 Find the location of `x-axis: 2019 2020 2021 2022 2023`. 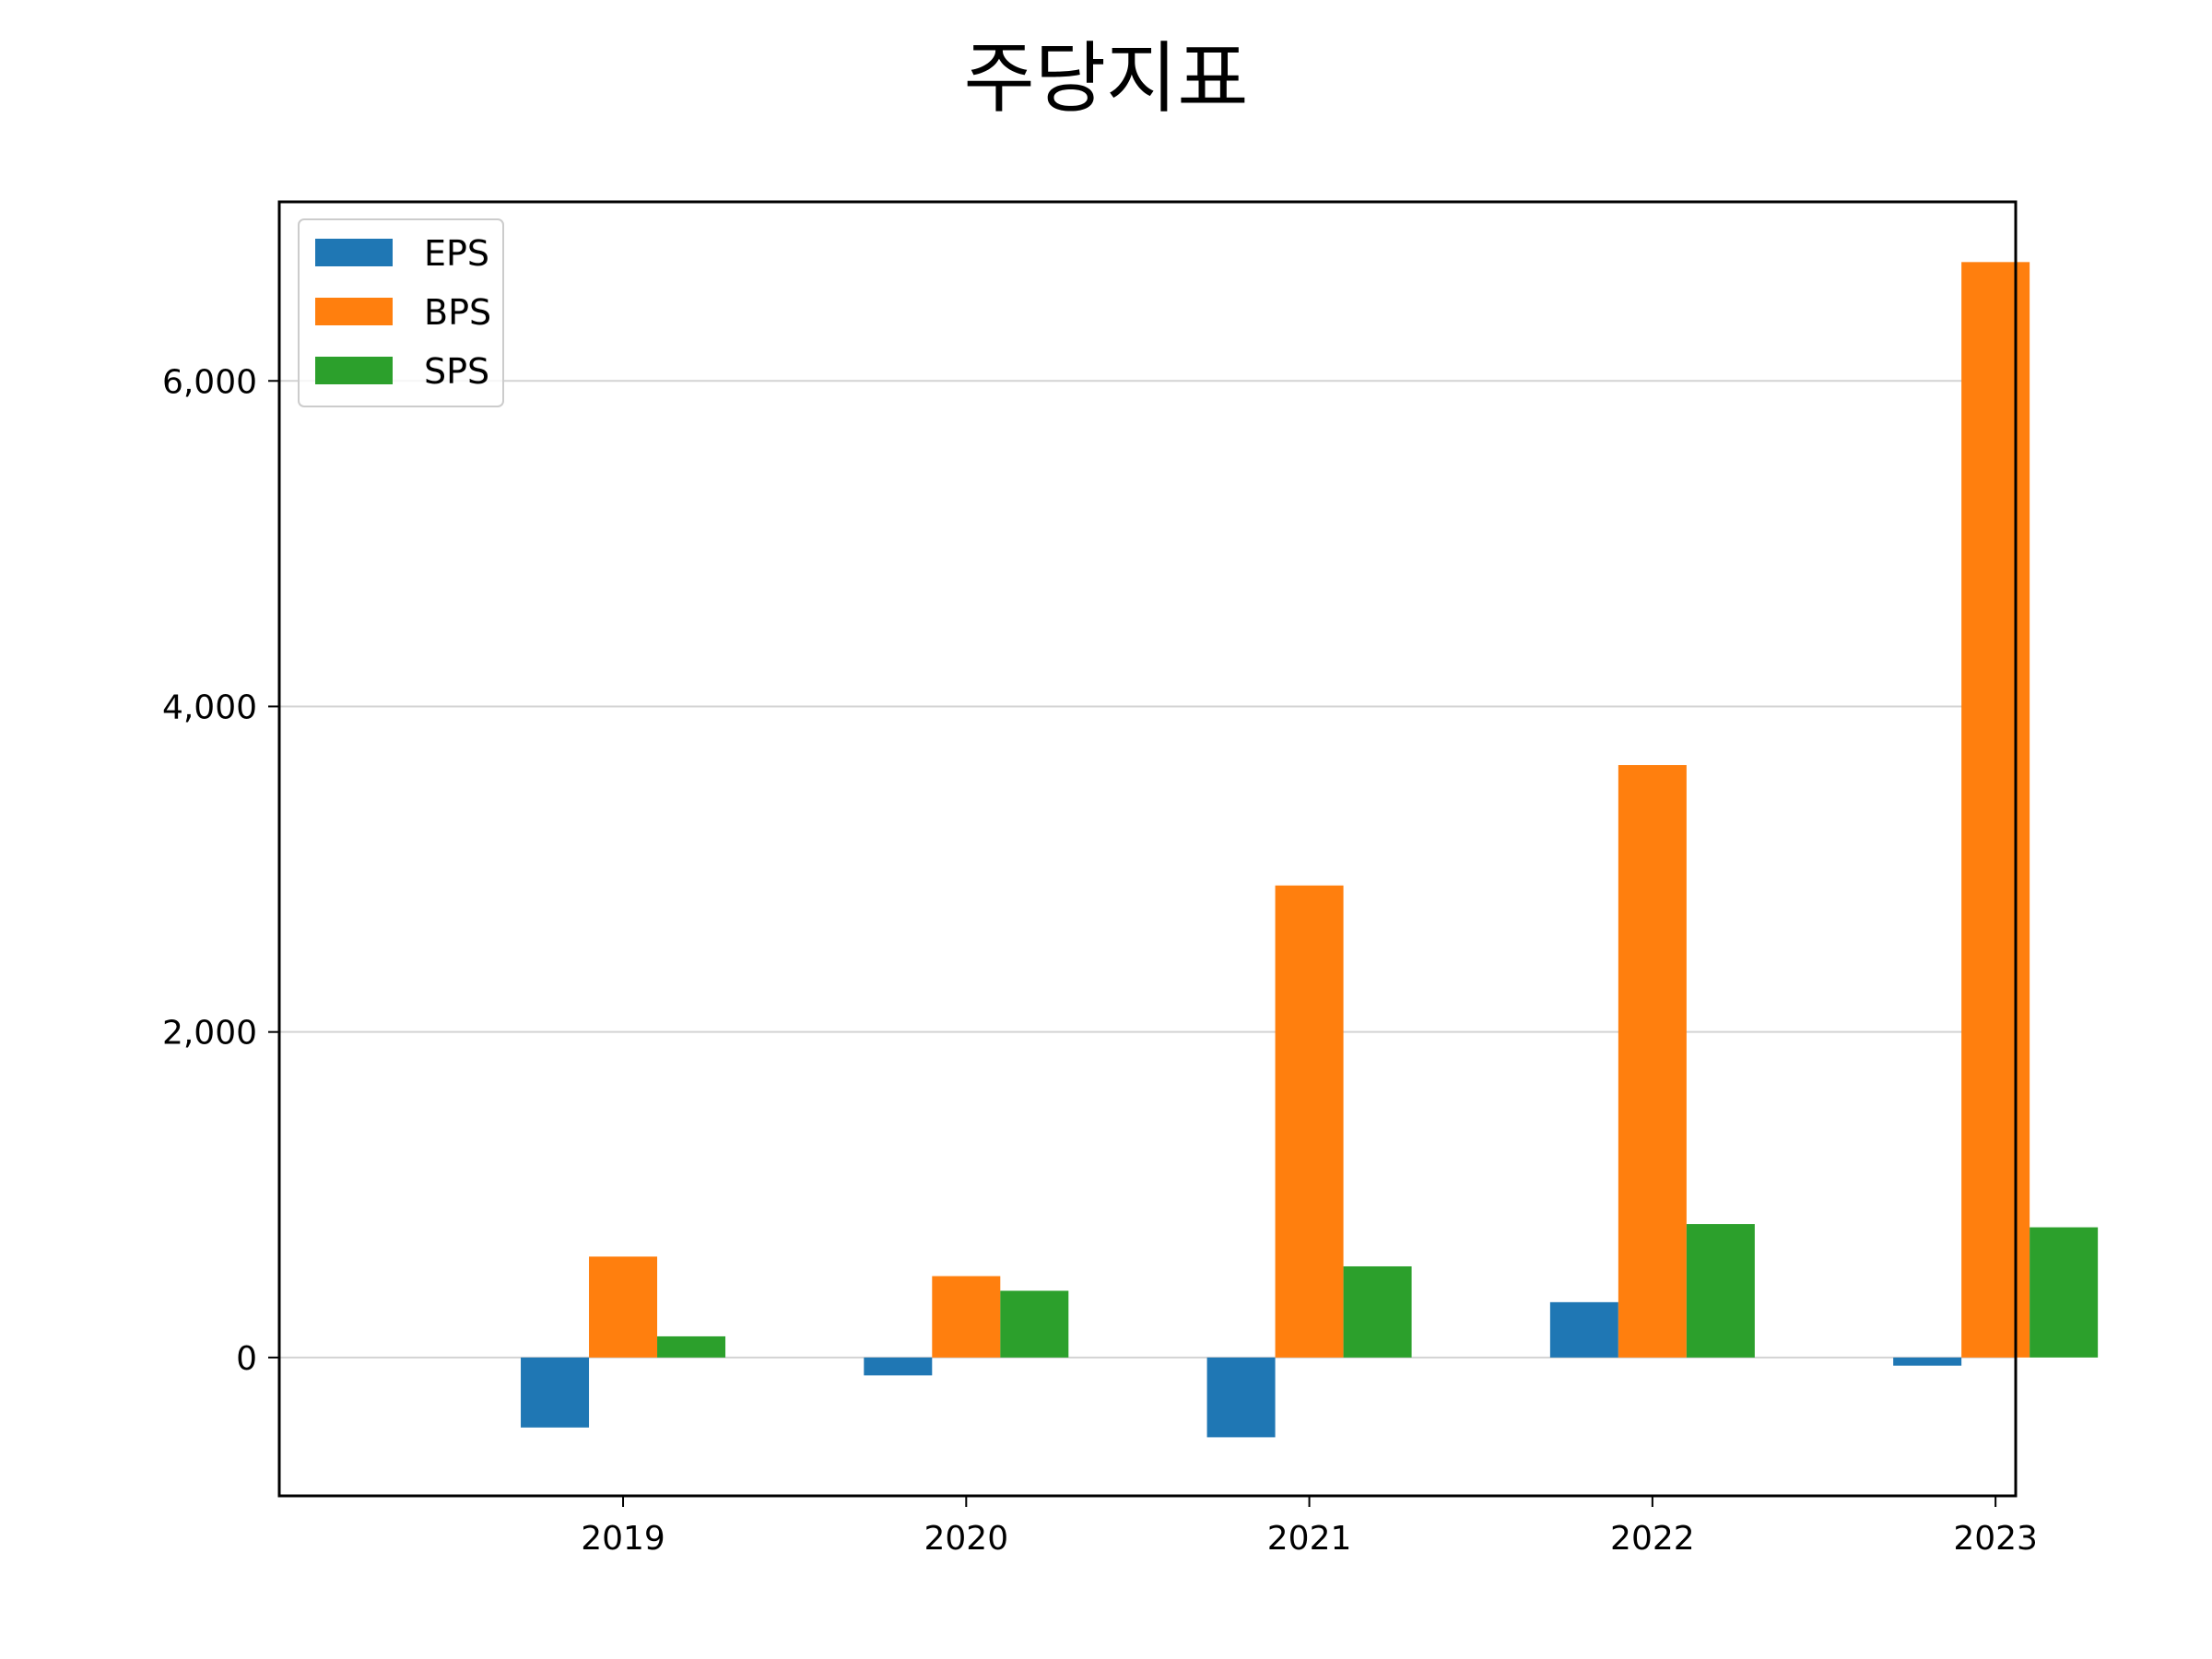

x-axis: 2019 2020 2021 2022 2023 is located at coordinates (1309, 1527).